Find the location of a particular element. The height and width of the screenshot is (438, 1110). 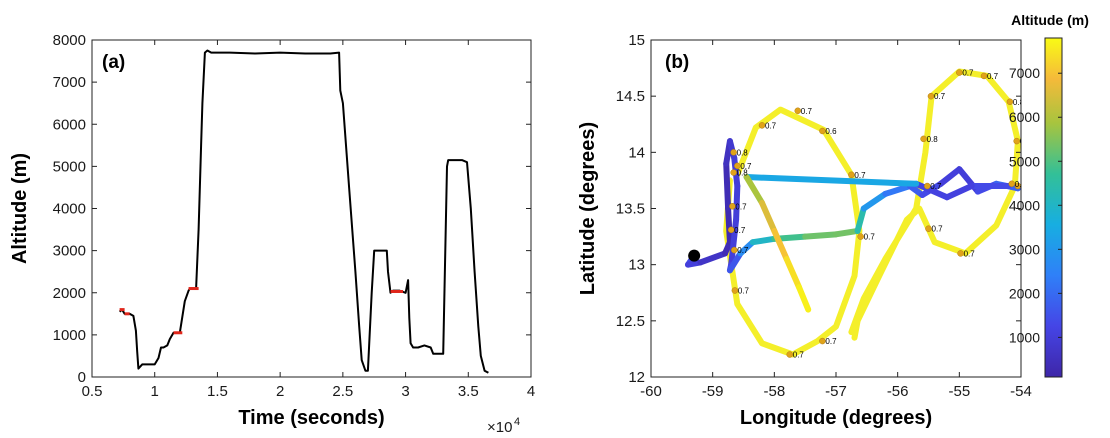

y-tick-label: 8000 is located at coordinates (69, 40).